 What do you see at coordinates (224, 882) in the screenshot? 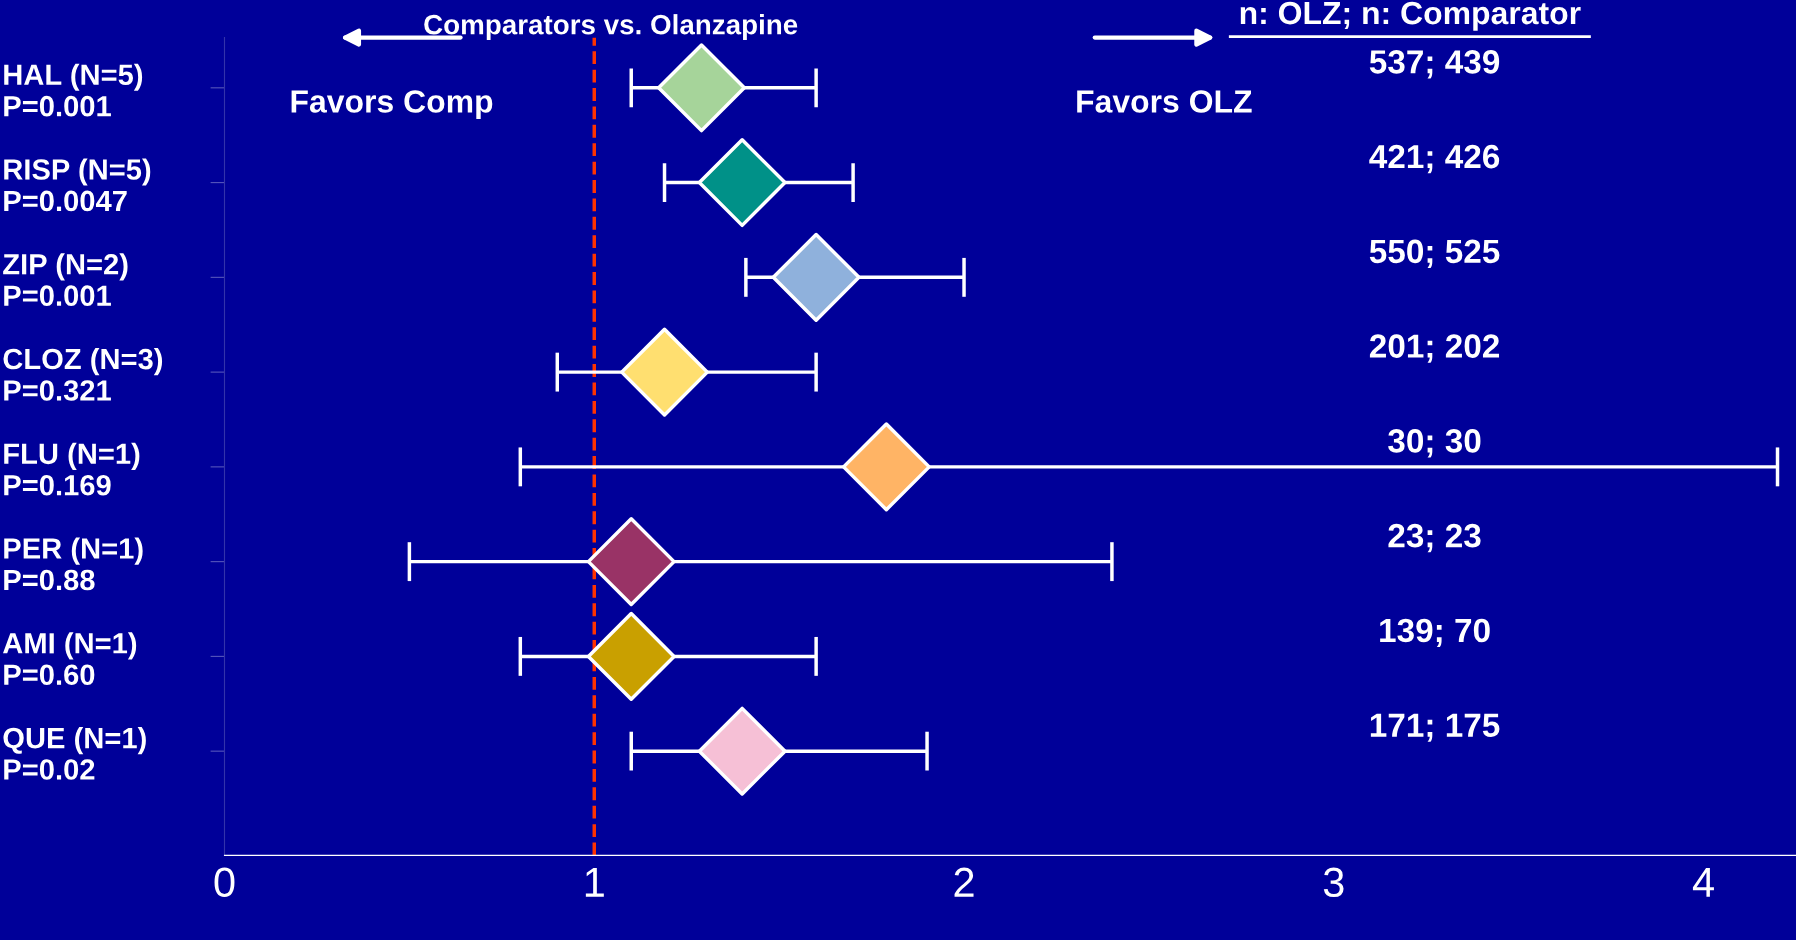
I see `x-tick-label: 0` at bounding box center [224, 882].